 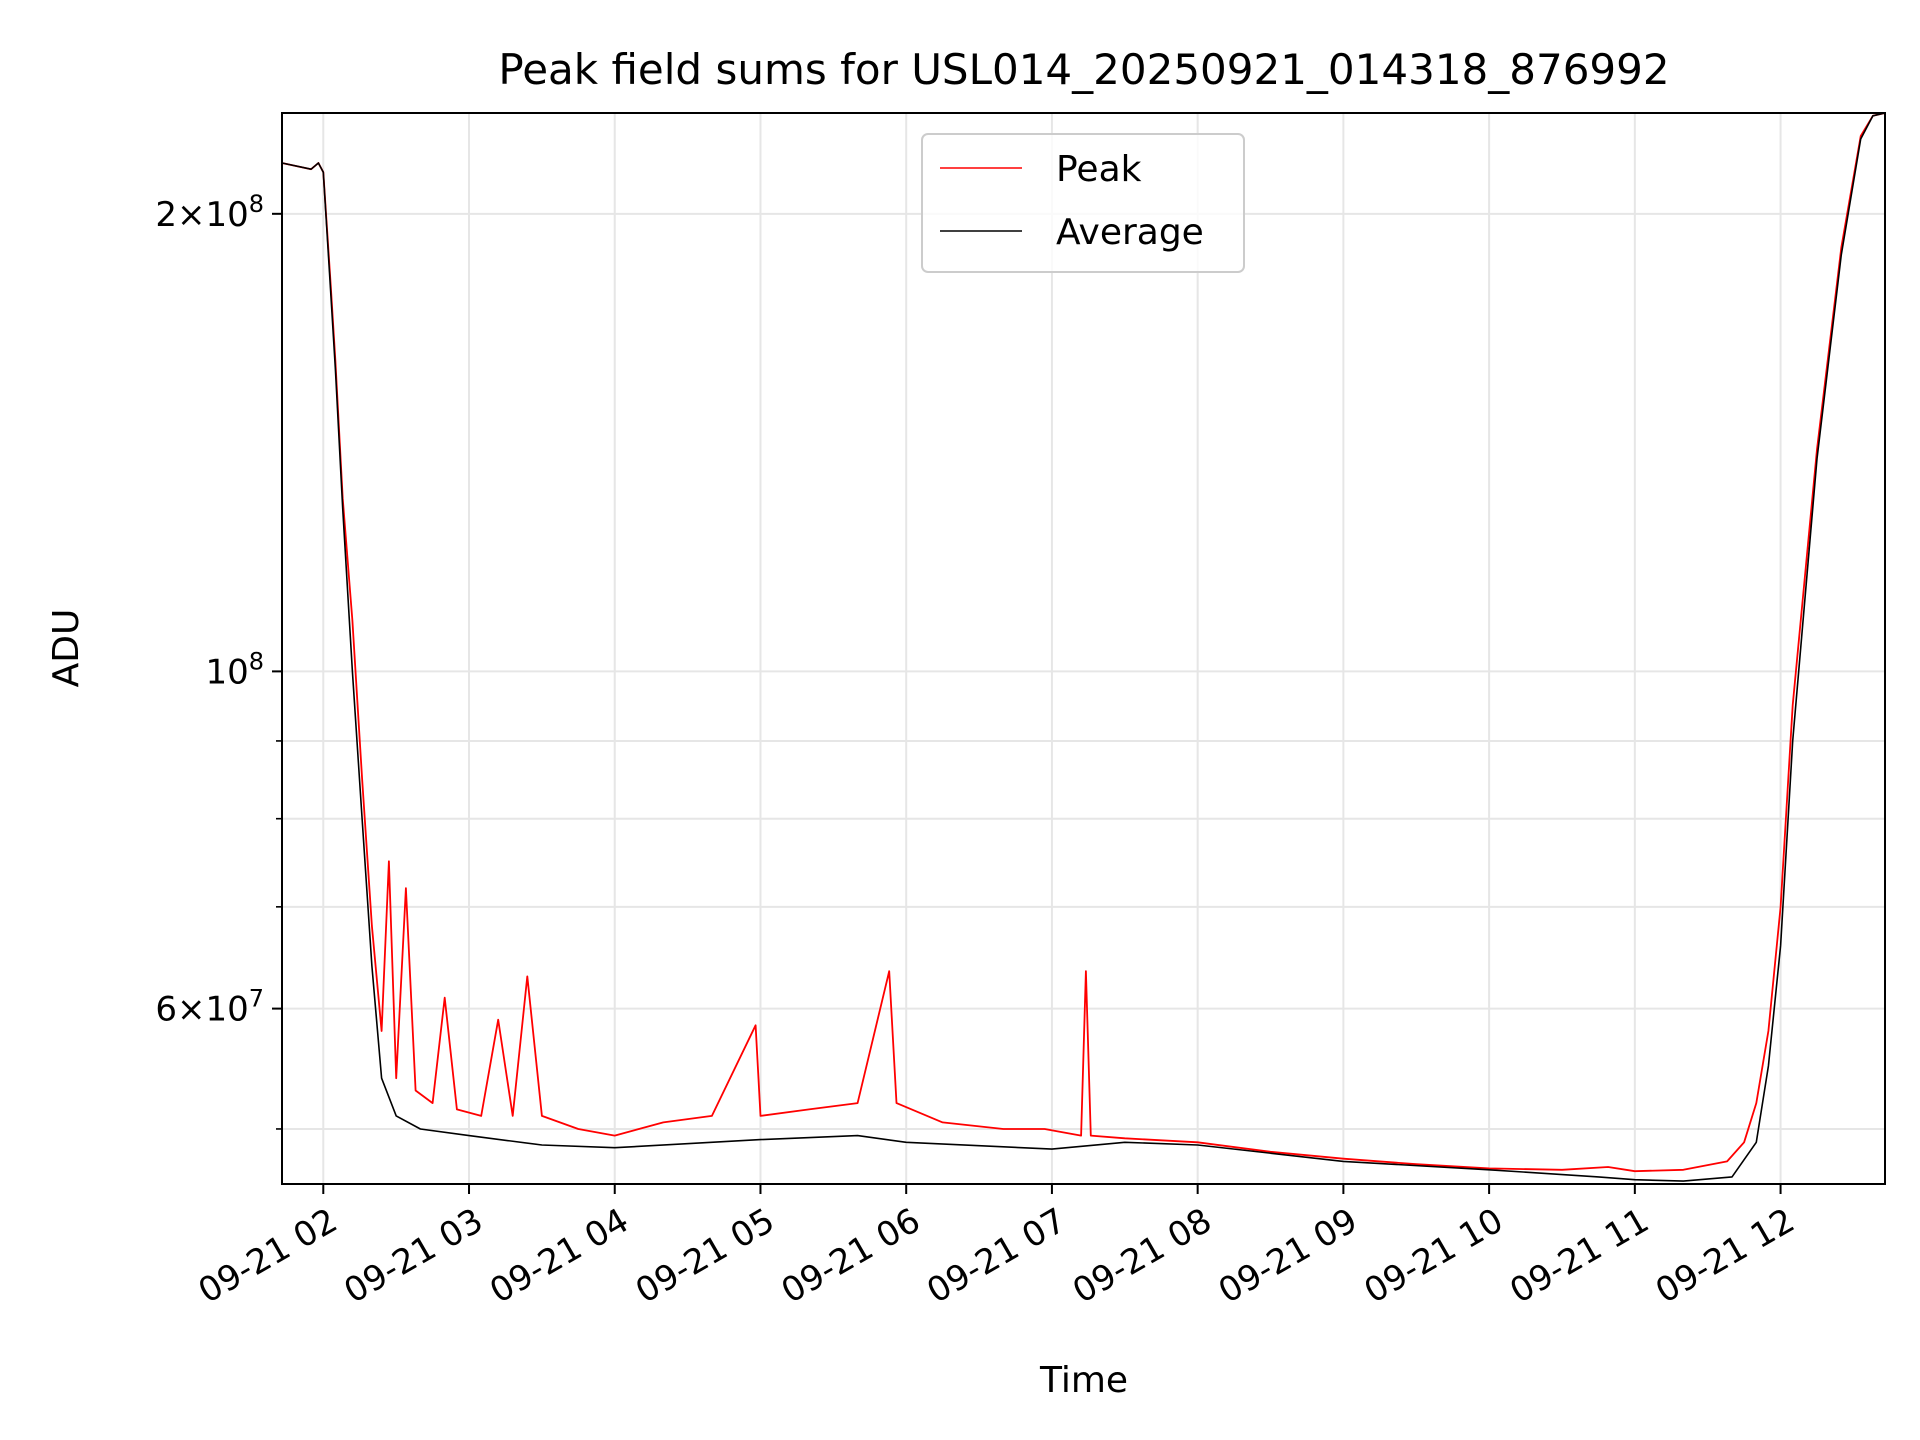 I want to click on y-tick-label: 6×107, so click(x=209, y=1007).